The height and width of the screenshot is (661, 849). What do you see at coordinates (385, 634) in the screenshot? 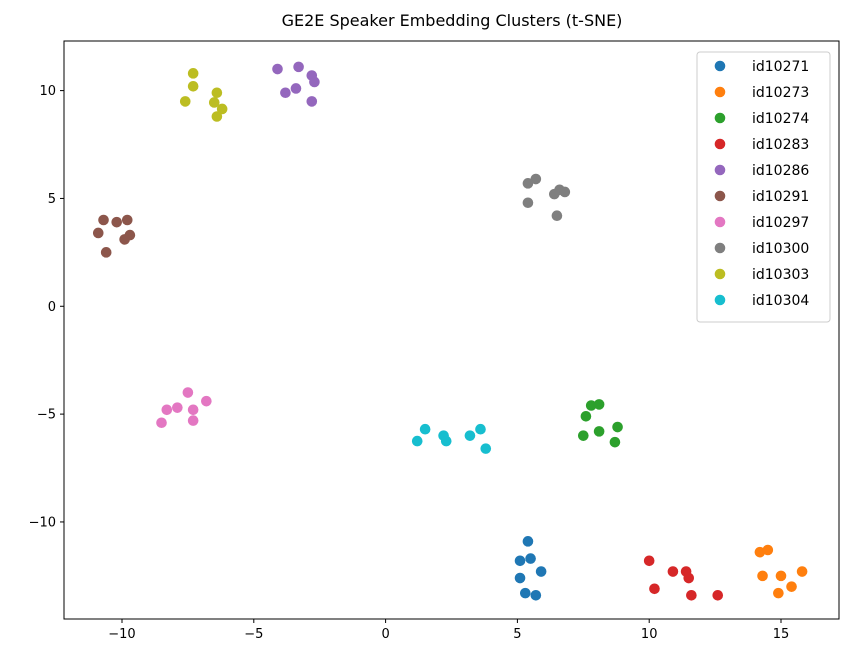
I see `x-tick-label: 0` at bounding box center [385, 634].